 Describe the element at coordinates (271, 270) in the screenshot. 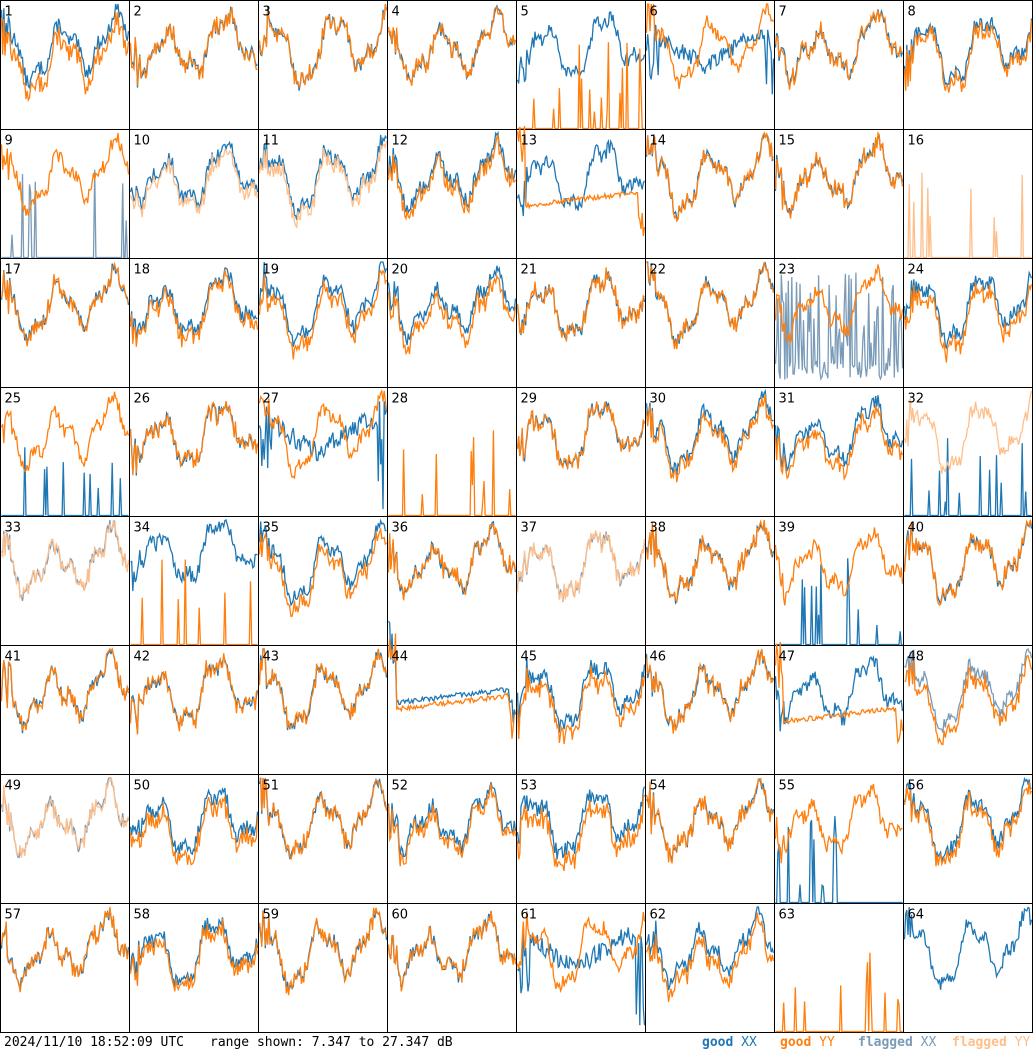

I see `panel-number-label: 19` at that location.